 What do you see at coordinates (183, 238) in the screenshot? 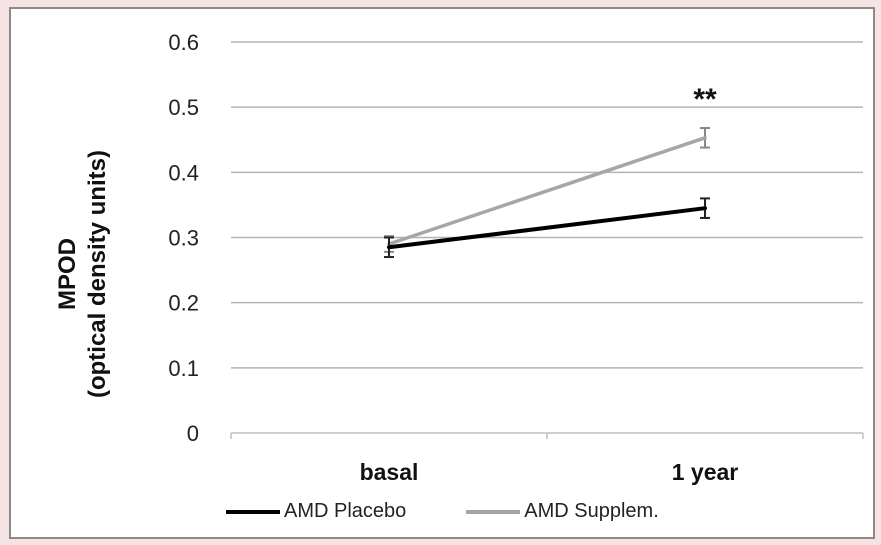
I see `y-tick-label: 0.3` at bounding box center [183, 238].